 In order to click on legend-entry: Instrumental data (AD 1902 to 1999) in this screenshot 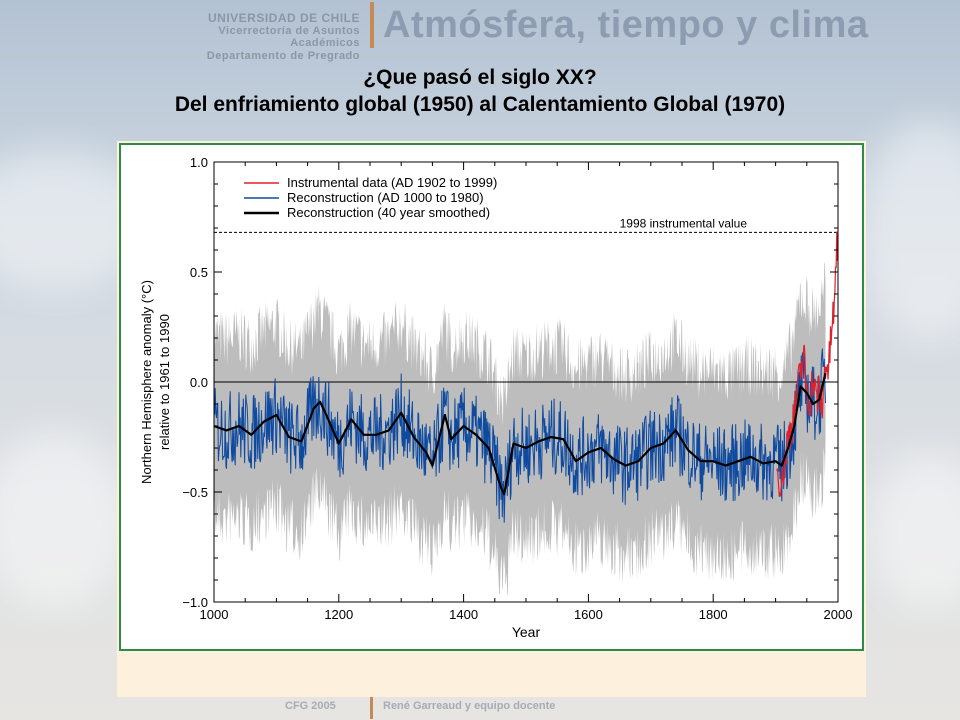, I will do `click(392, 182)`.